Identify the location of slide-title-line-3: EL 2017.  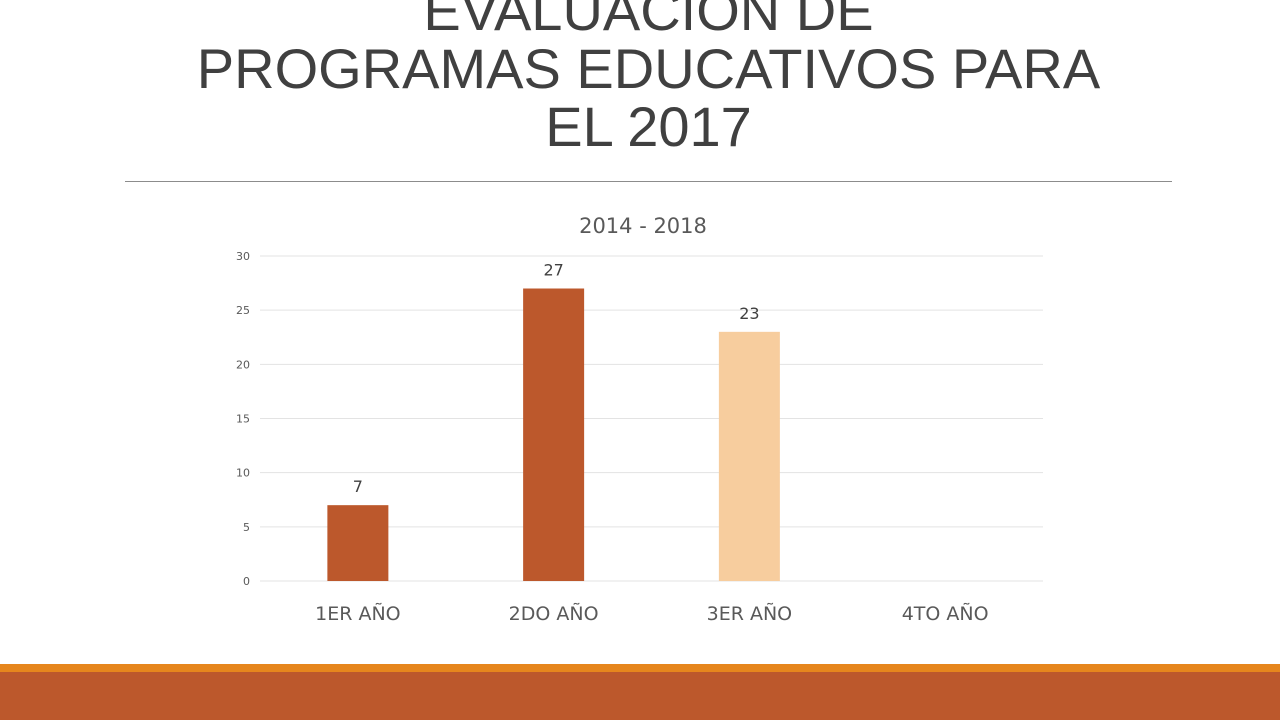
(648, 126).